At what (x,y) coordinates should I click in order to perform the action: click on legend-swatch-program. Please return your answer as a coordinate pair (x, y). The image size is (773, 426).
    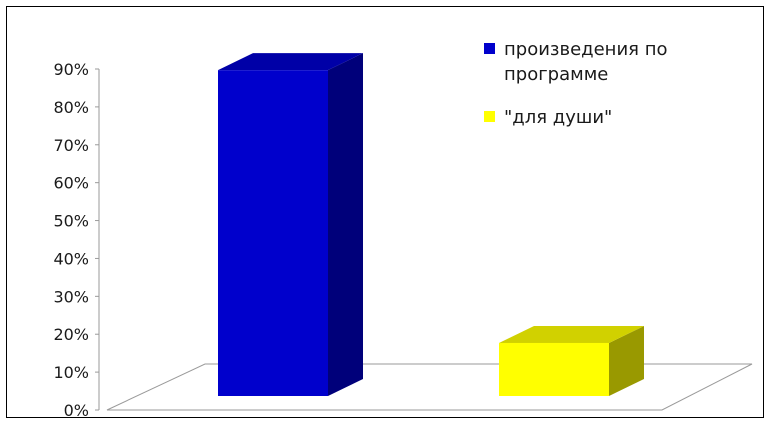
    Looking at the image, I should click on (489, 48).